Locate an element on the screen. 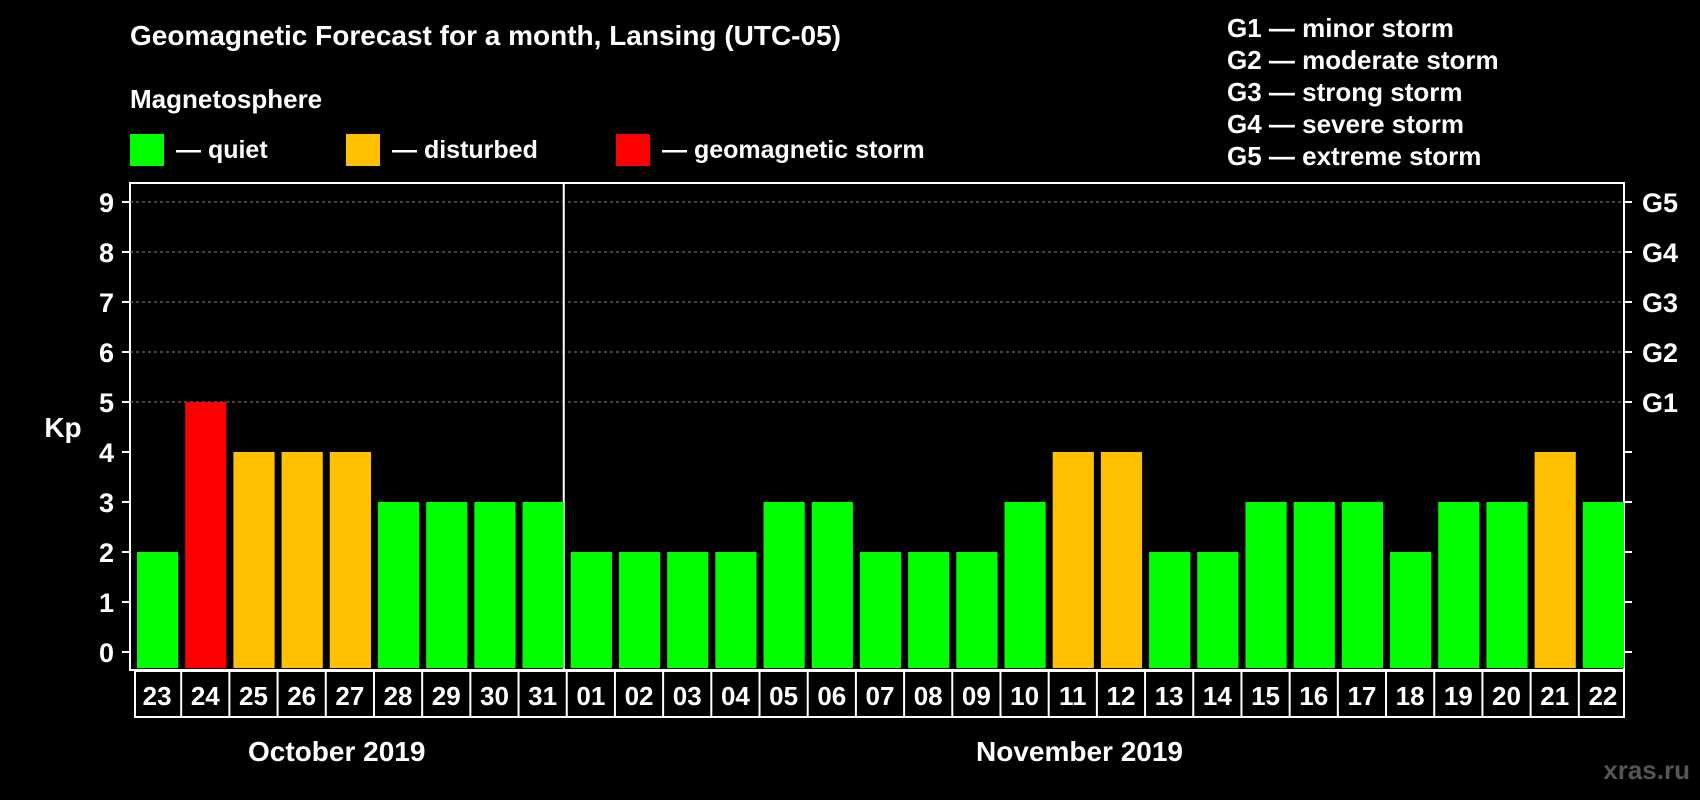 Image resolution: width=1700 pixels, height=800 pixels. month-label-october: October 2019 is located at coordinates (337, 751).